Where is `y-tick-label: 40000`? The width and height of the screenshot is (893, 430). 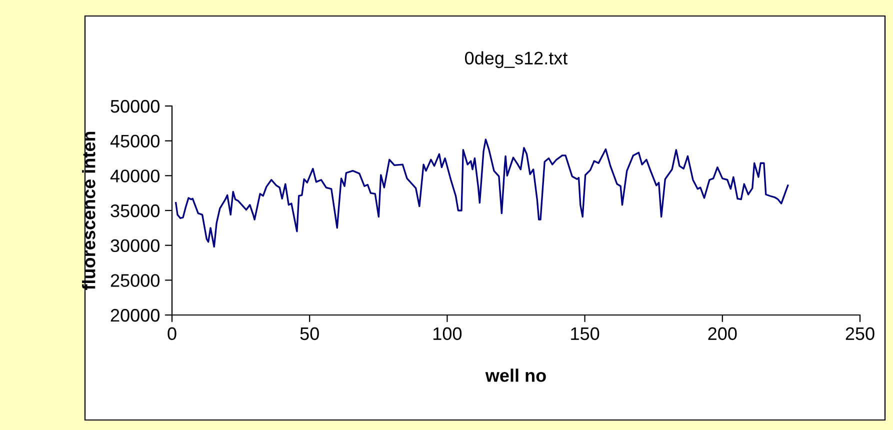
y-tick-label: 40000 is located at coordinates (135, 176).